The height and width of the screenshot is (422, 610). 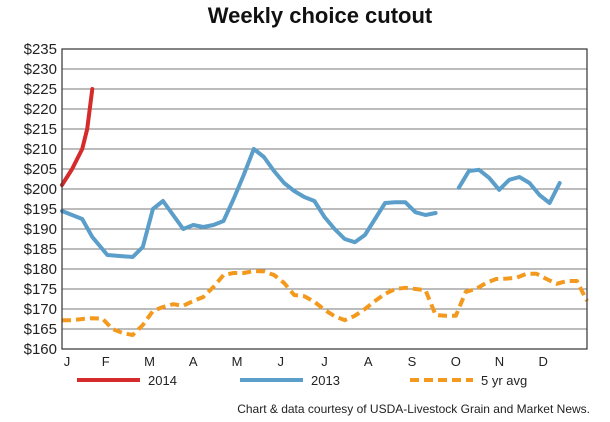 What do you see at coordinates (40, 189) in the screenshot?
I see `y-tick-label: $200` at bounding box center [40, 189].